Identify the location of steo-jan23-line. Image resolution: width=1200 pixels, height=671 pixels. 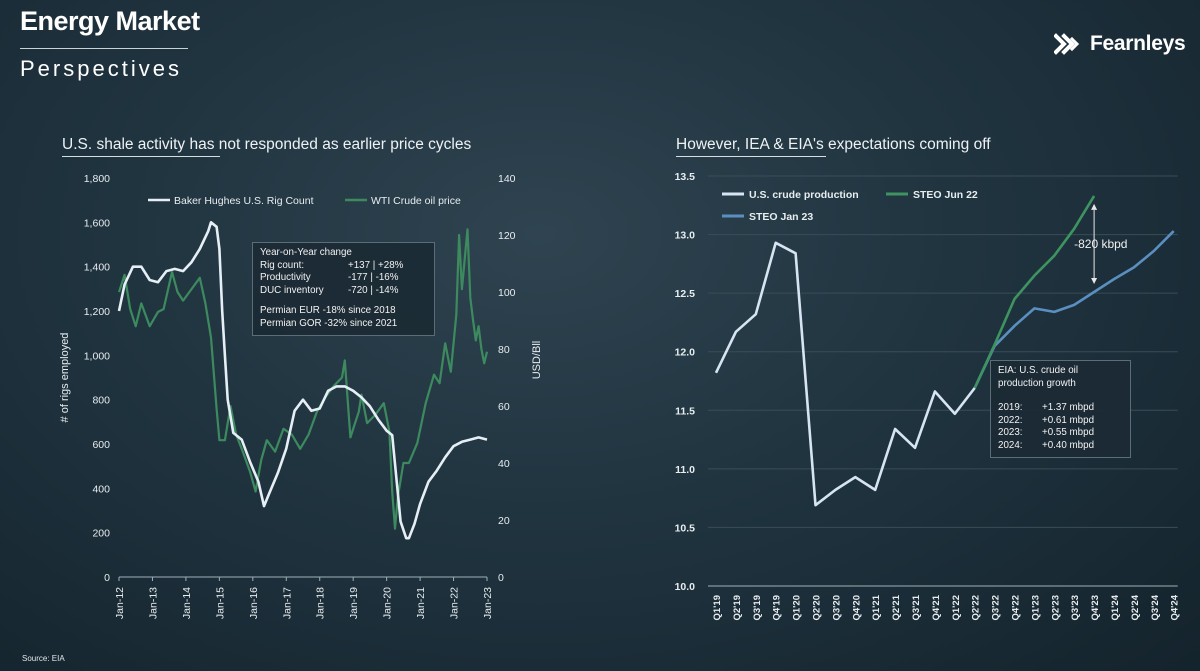
(1074, 309).